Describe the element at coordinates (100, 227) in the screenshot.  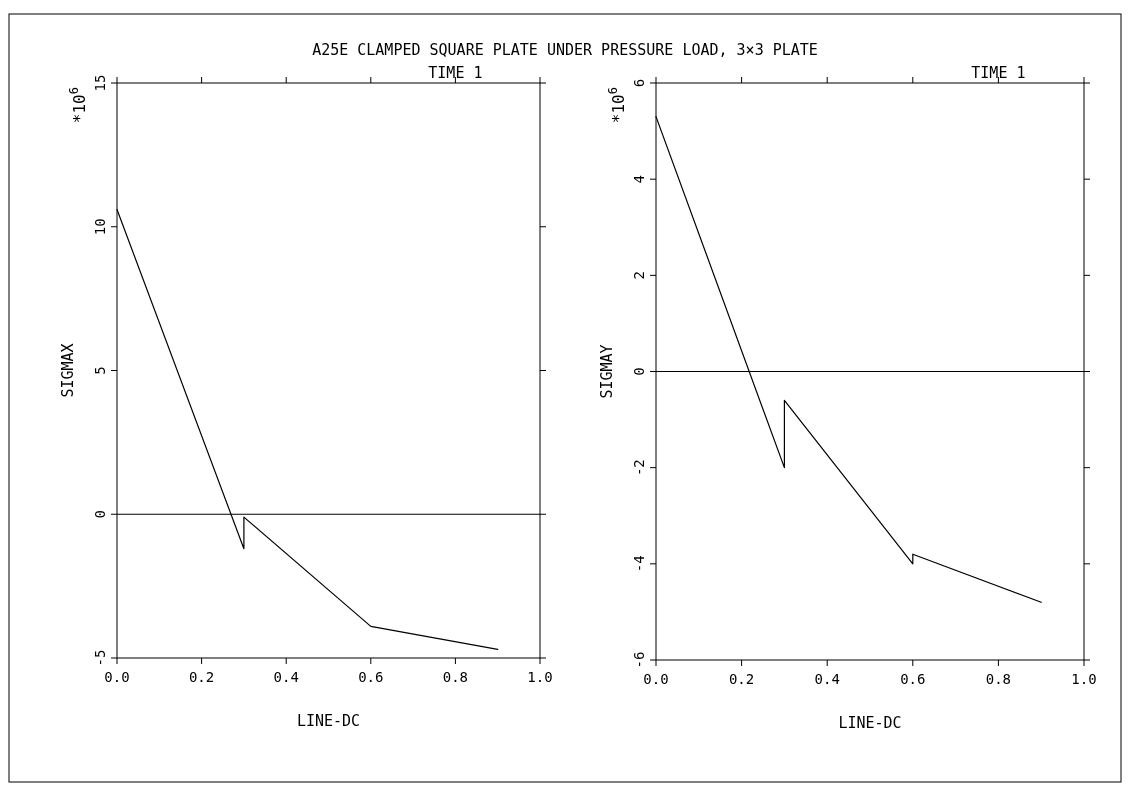
I see `y-tick-label: 10` at that location.